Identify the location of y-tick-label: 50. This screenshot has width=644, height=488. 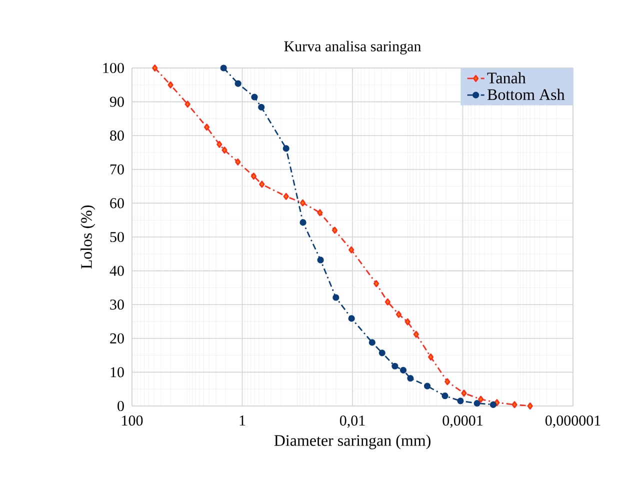
(117, 237).